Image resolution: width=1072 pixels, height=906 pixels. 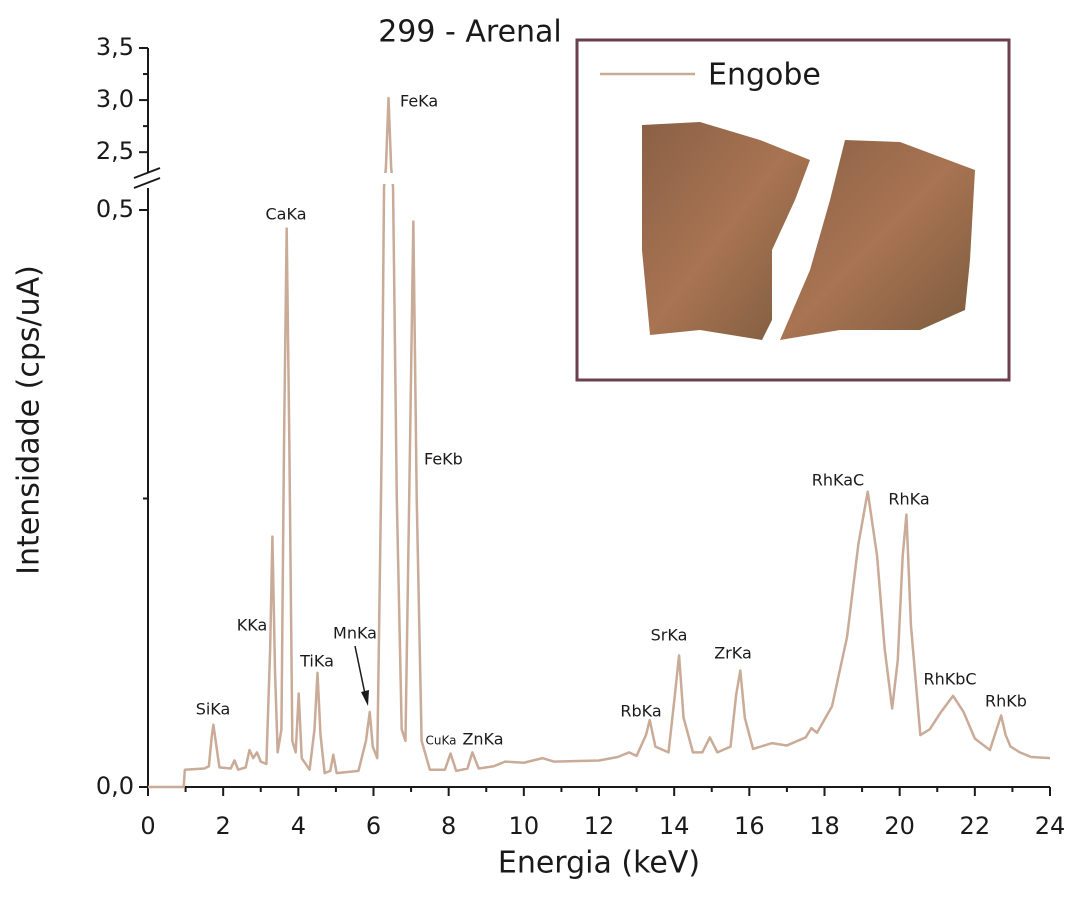 What do you see at coordinates (419, 101) in the screenshot?
I see `peak-label: FeKa` at bounding box center [419, 101].